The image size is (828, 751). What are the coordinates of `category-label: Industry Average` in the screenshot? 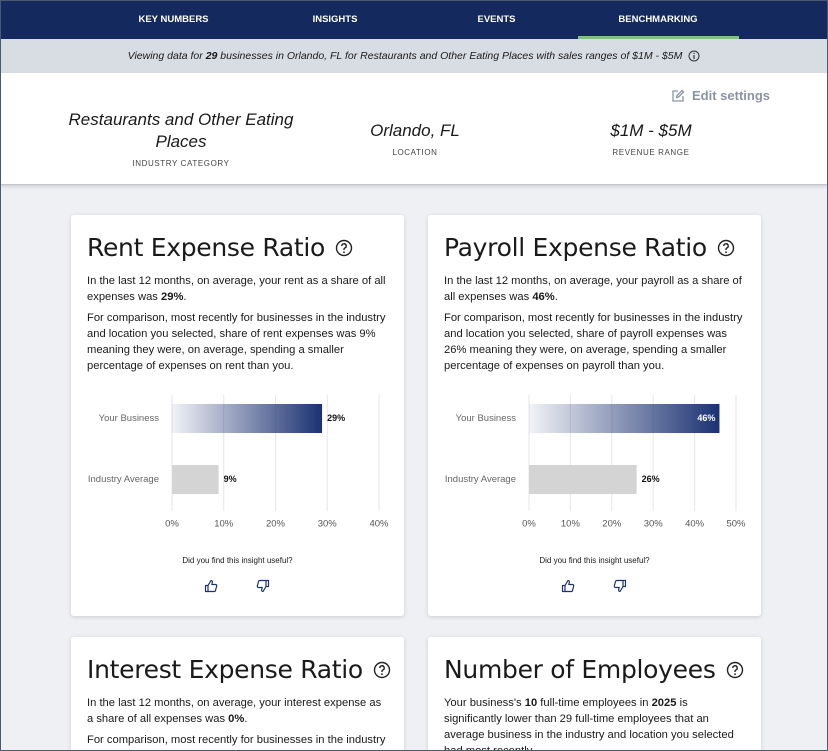 It's located at (123, 479).